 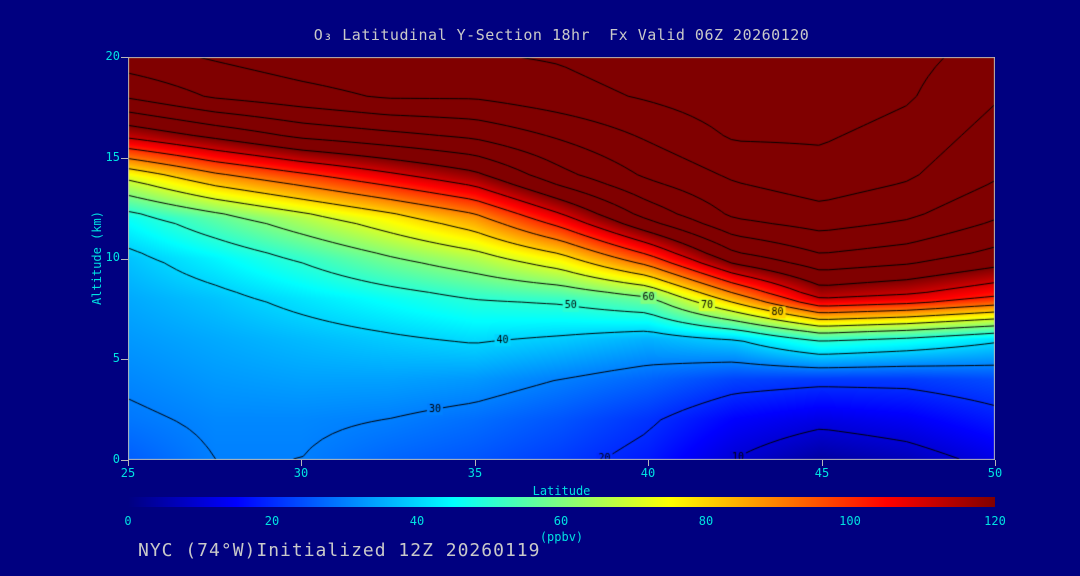 I want to click on x-tick-label: 30, so click(x=301, y=473).